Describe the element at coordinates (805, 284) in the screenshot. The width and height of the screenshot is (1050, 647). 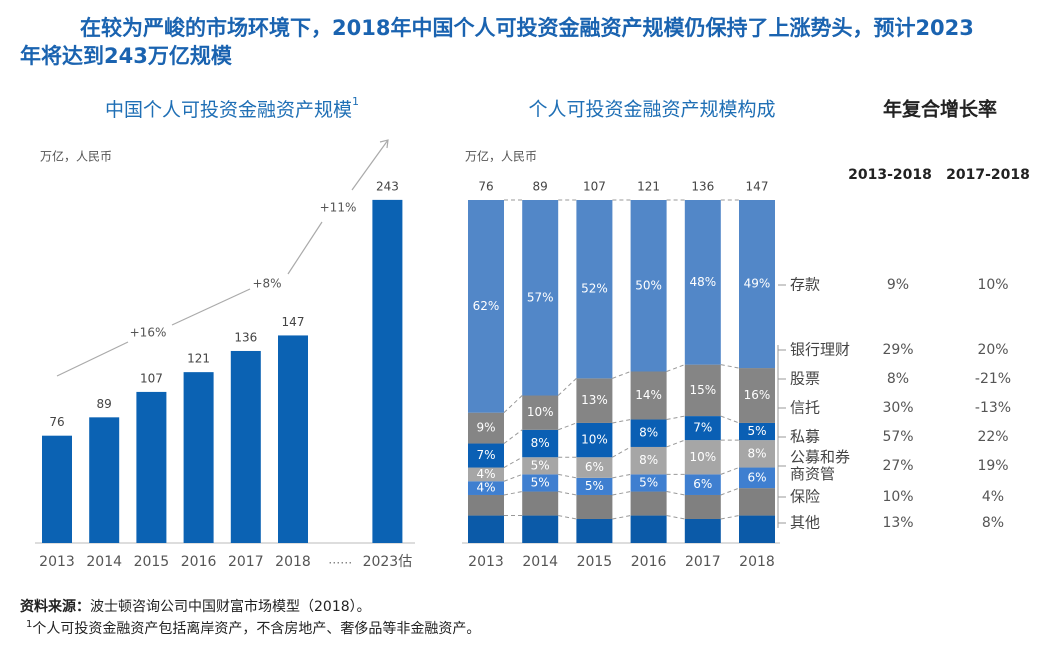
I see `row-label: 存款` at that location.